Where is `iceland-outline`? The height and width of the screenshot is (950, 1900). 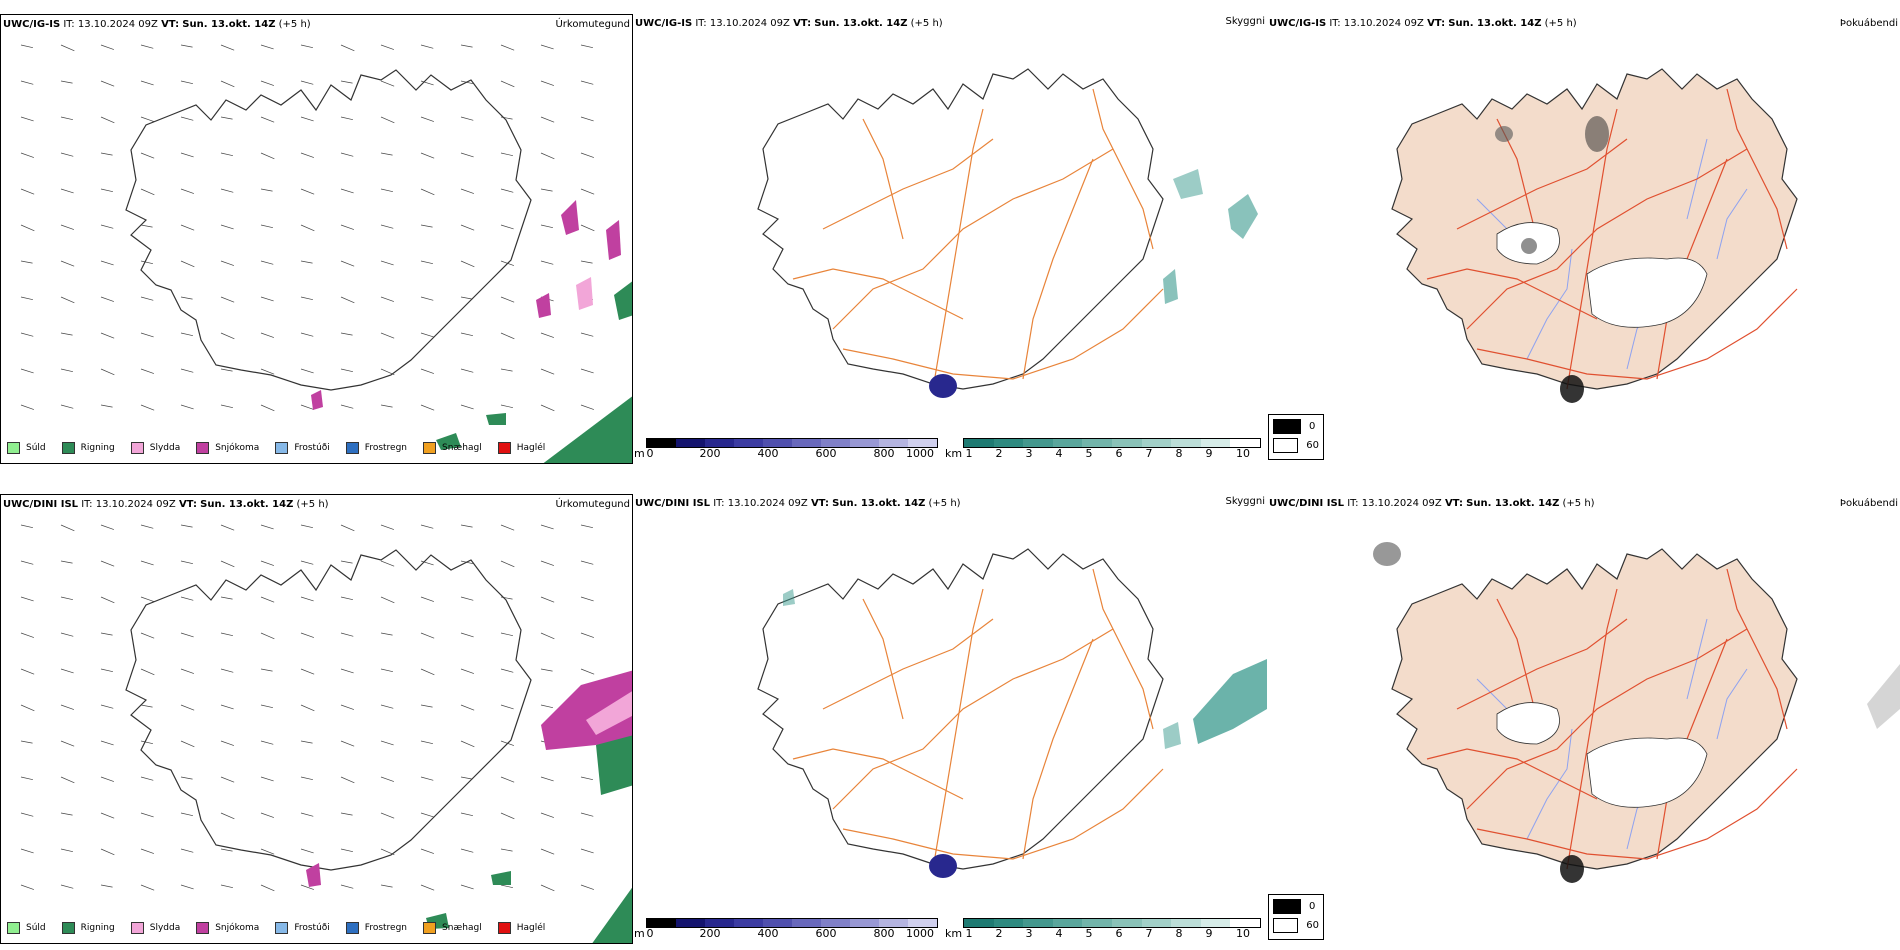
iceland-outline is located at coordinates (960, 709).